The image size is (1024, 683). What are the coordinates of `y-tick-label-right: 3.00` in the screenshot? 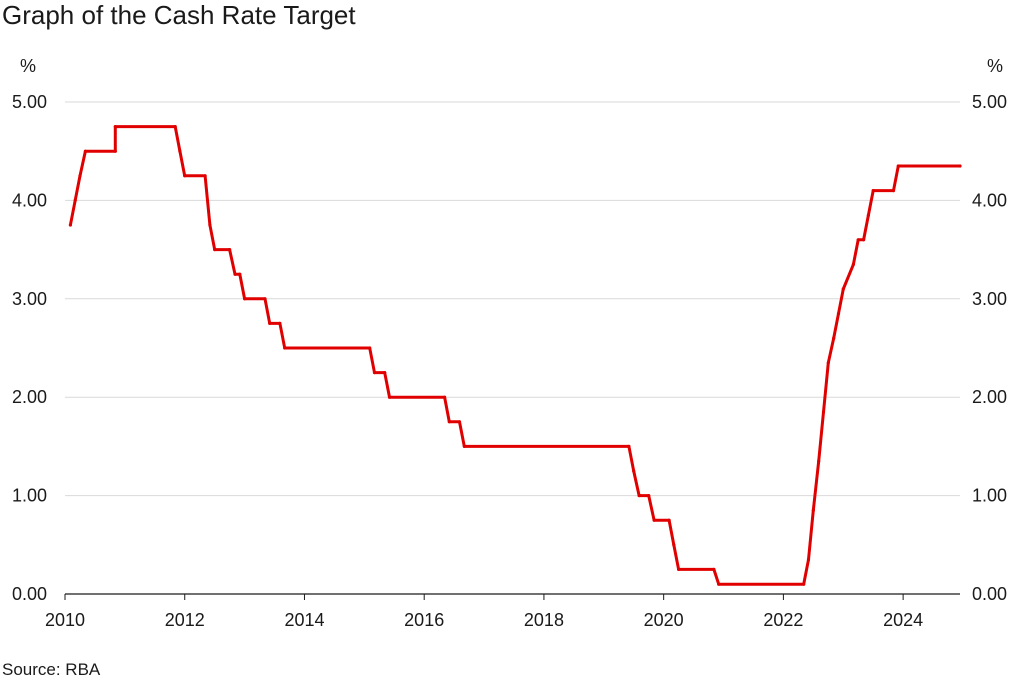 It's located at (989, 299).